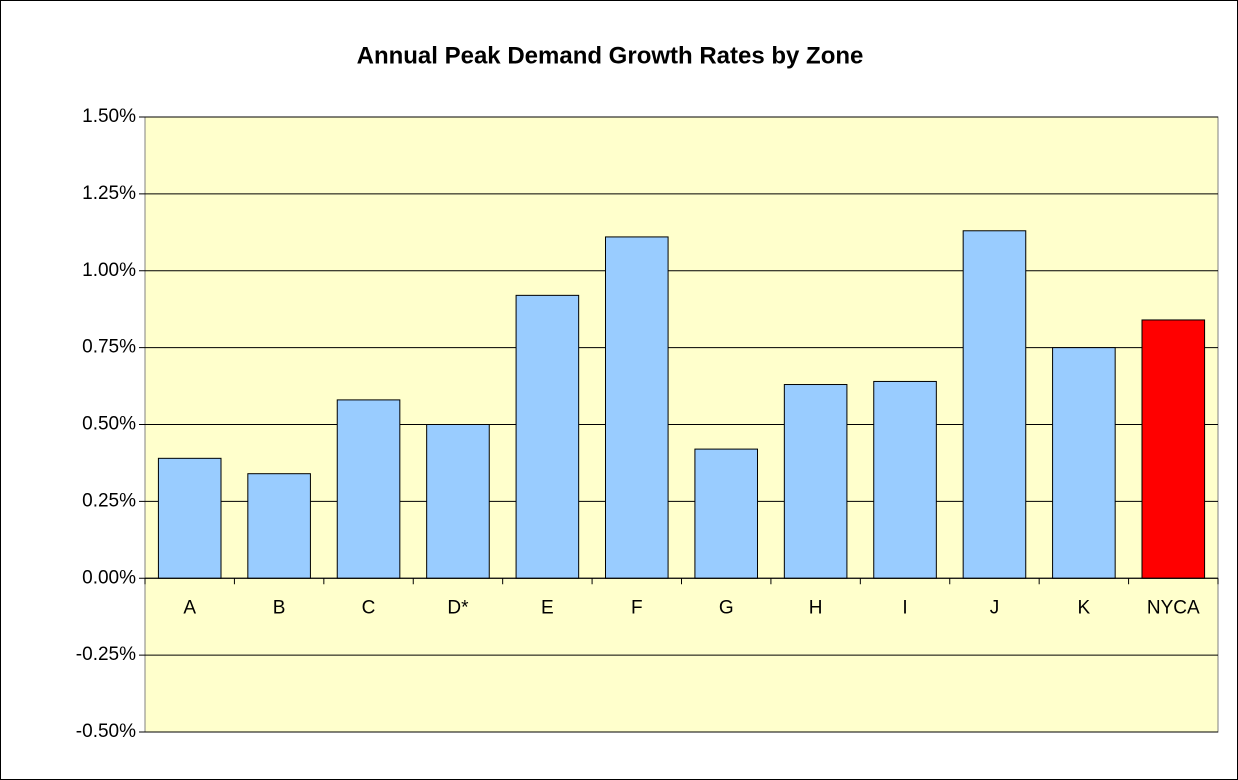 This screenshot has width=1238, height=780. I want to click on chart-title: Annual Peak Demand Growth Rates by Zone, so click(610, 55).